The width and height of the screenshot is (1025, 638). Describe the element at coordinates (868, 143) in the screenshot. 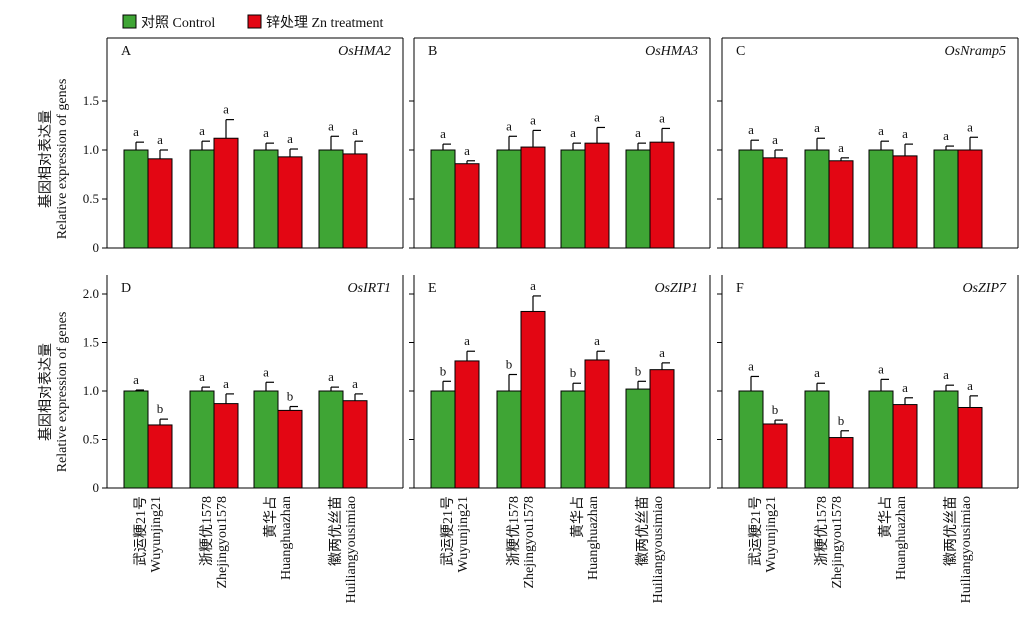

I see `panel-c: C OsNramp5 a a a a a a a a` at that location.